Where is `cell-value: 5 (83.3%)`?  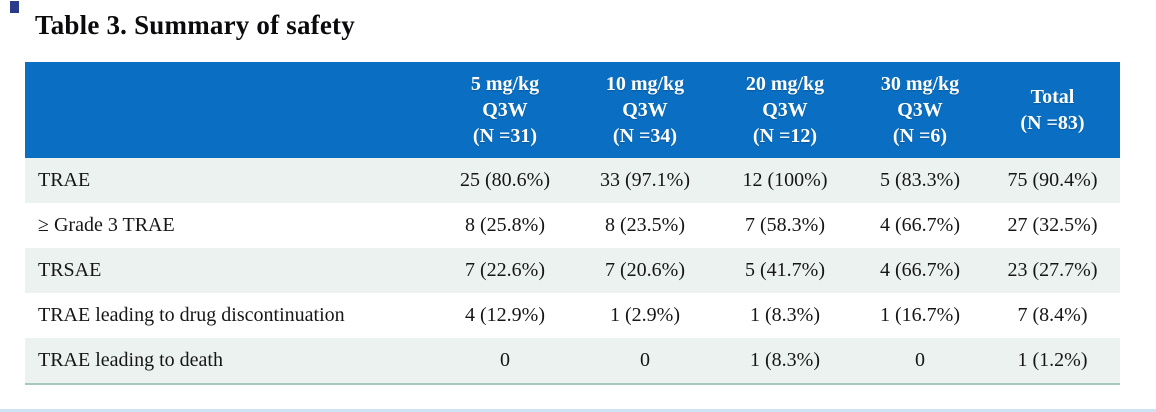 cell-value: 5 (83.3%) is located at coordinates (920, 180).